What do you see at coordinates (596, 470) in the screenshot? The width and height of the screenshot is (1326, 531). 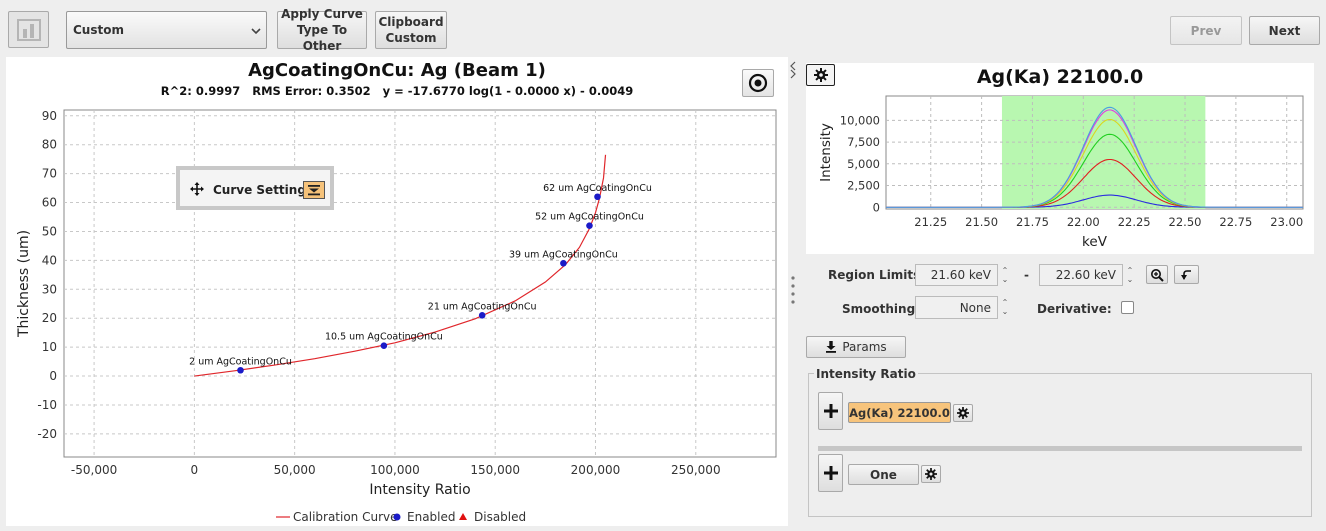 I see `x-tick-label: 200,000` at bounding box center [596, 470].